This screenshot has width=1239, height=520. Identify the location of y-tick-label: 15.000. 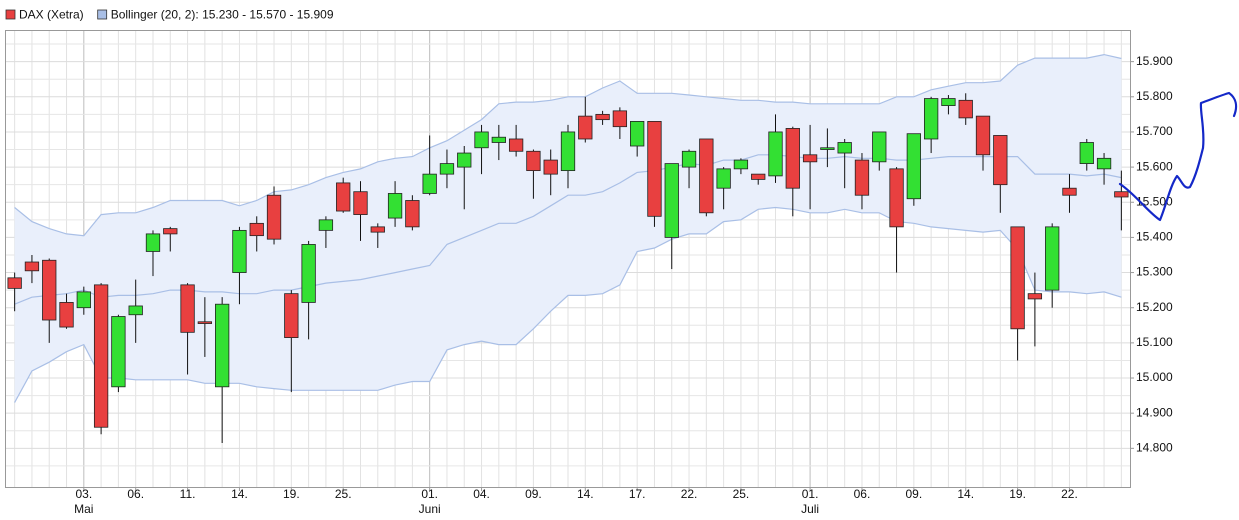
(1154, 377).